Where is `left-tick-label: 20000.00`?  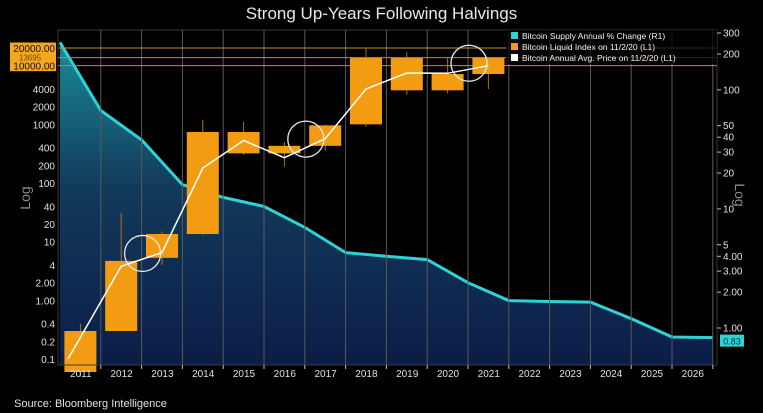 left-tick-label: 20000.00 is located at coordinates (34, 49).